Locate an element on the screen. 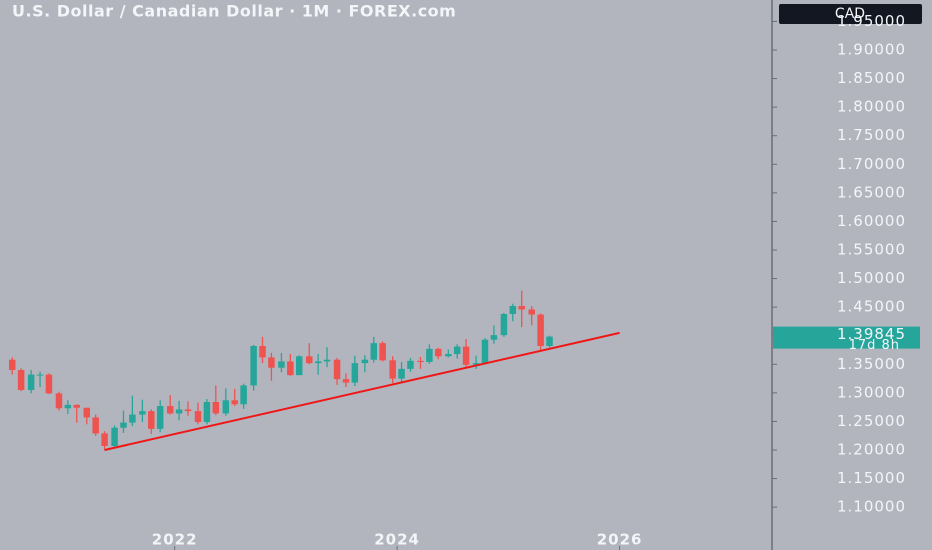  y-tick-label: 1.70000 is located at coordinates (871, 164).